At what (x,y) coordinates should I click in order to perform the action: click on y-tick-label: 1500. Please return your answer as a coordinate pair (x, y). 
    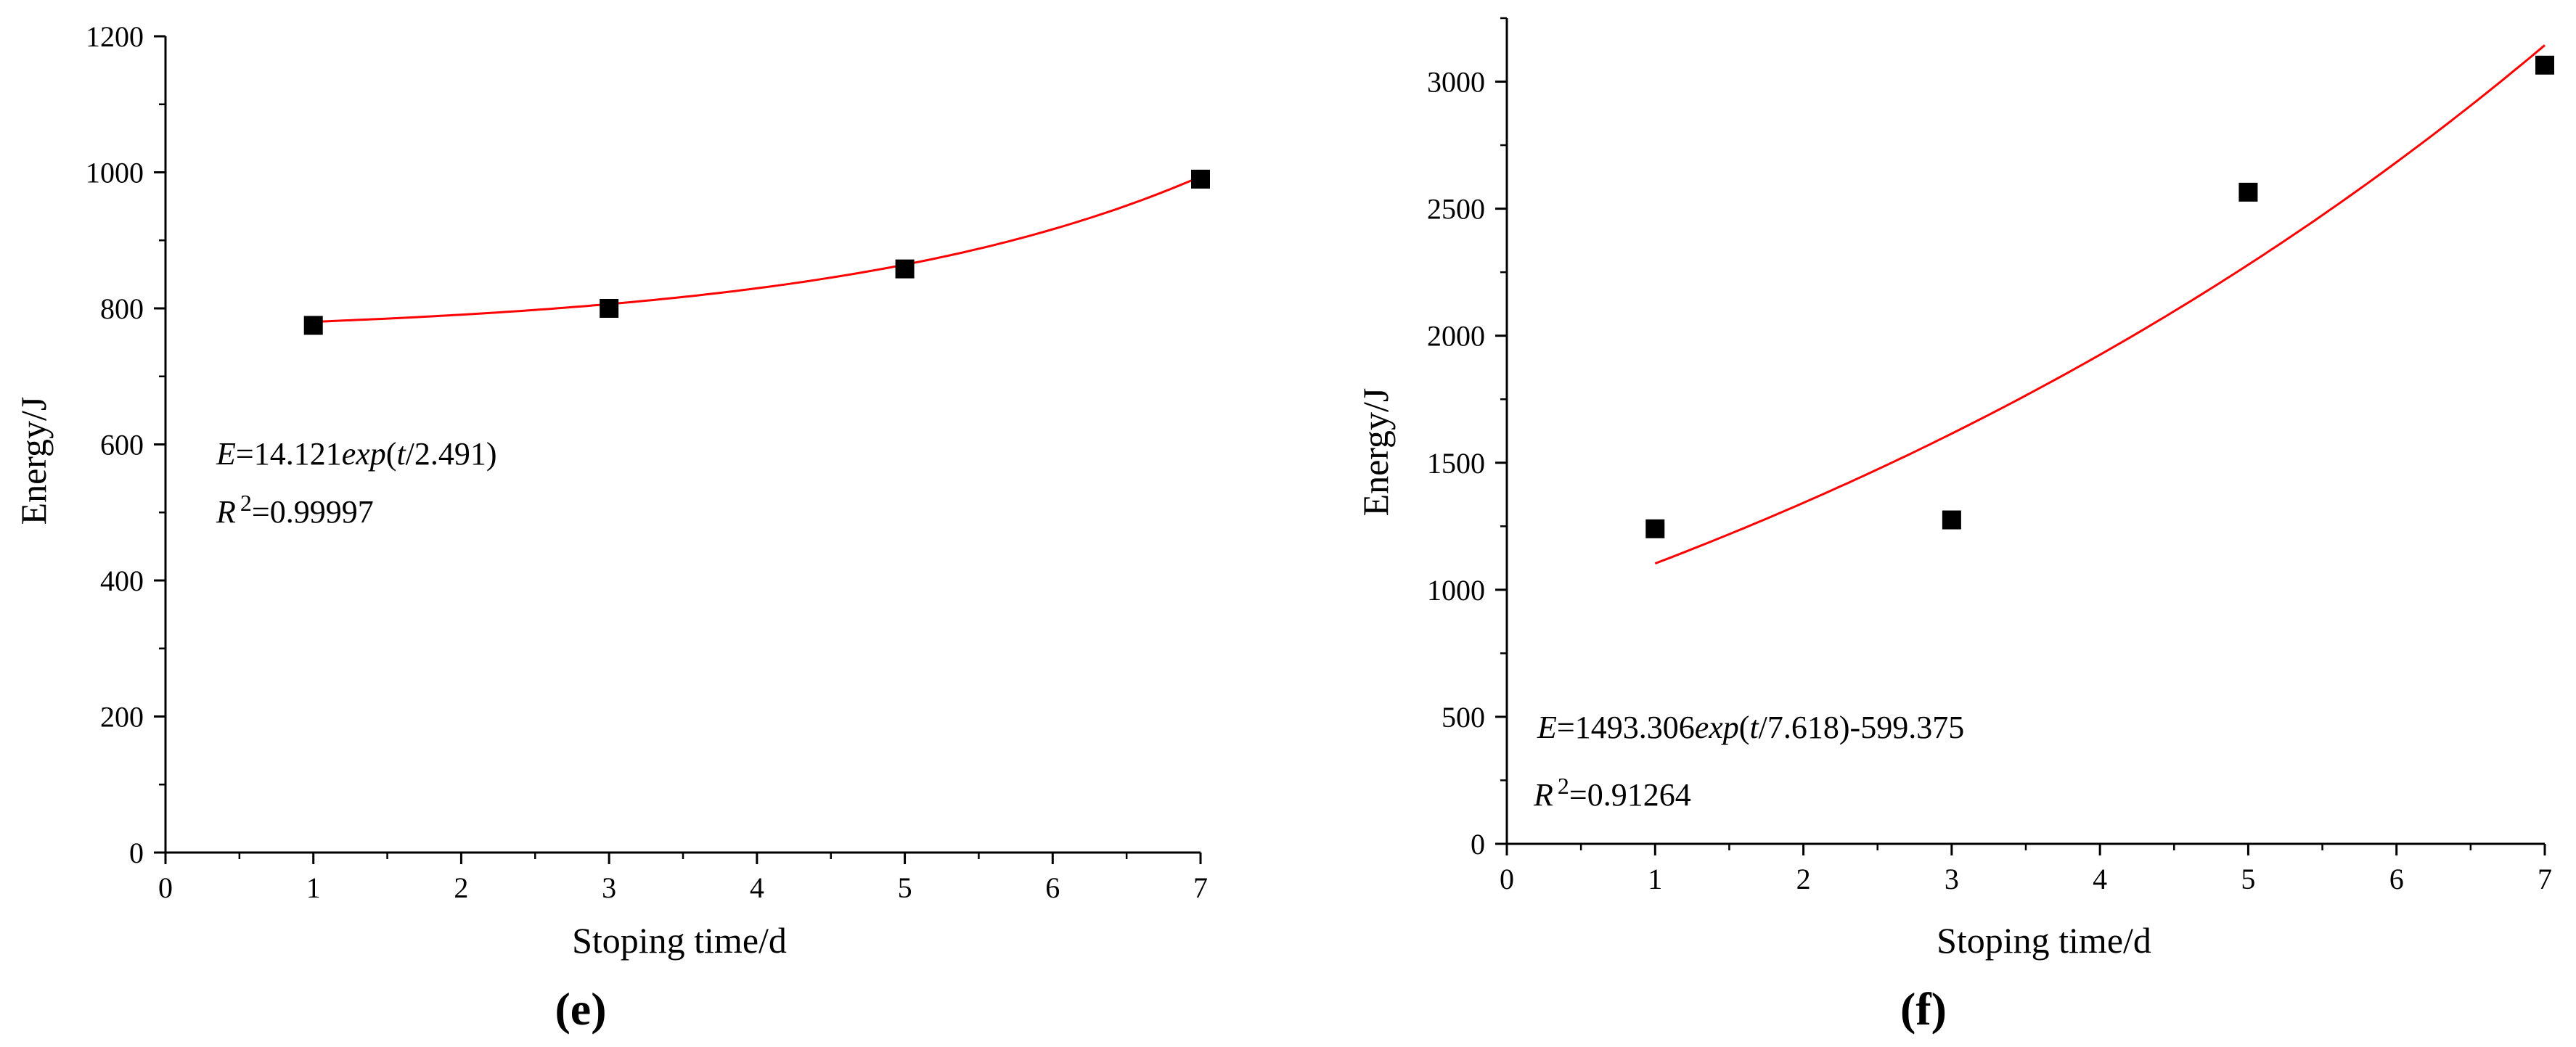
    Looking at the image, I should click on (1456, 463).